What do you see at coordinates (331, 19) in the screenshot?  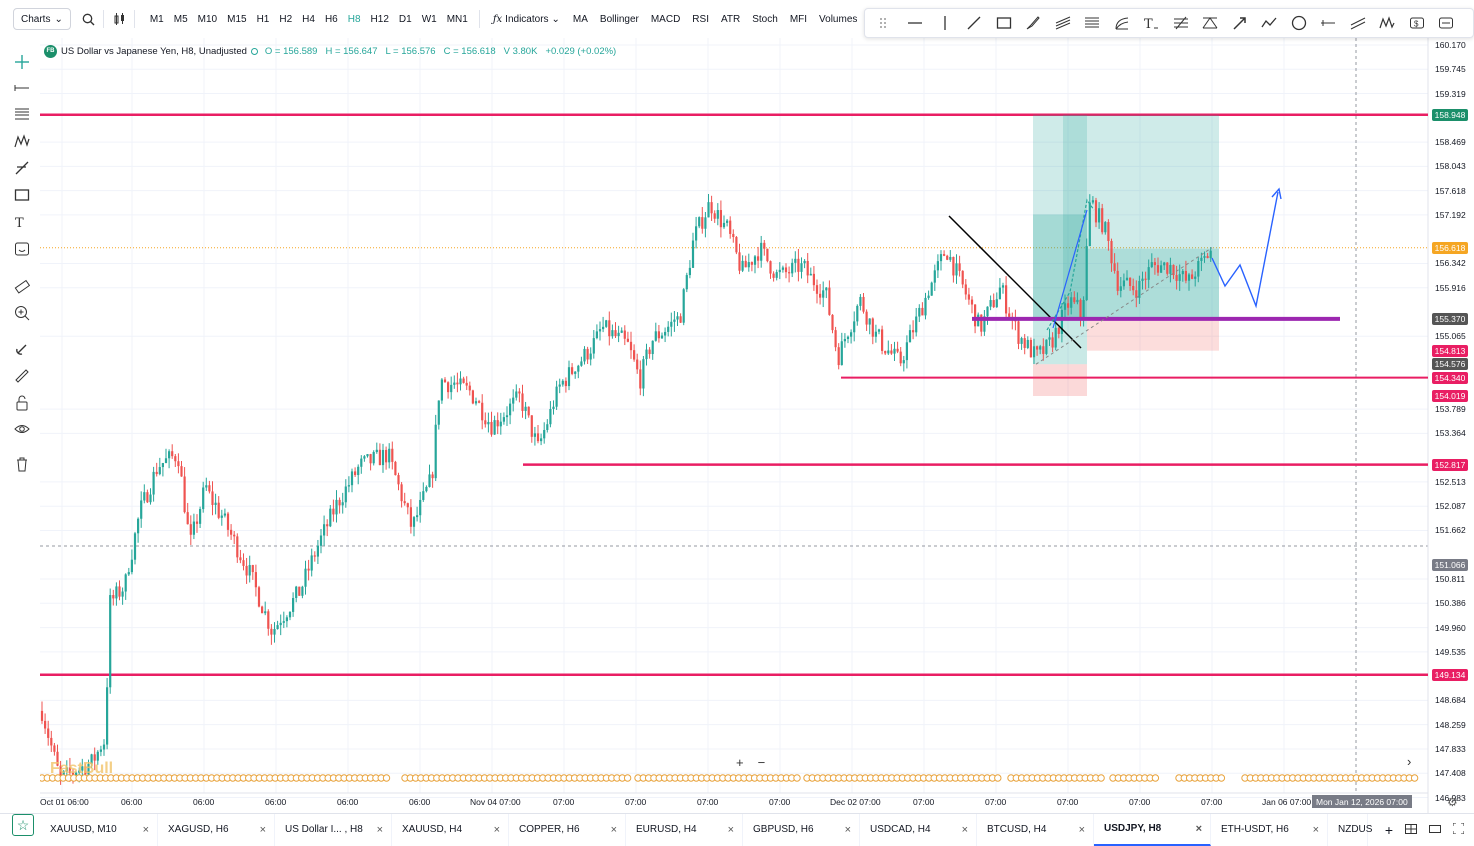 I see `timeframe-h6: H6` at bounding box center [331, 19].